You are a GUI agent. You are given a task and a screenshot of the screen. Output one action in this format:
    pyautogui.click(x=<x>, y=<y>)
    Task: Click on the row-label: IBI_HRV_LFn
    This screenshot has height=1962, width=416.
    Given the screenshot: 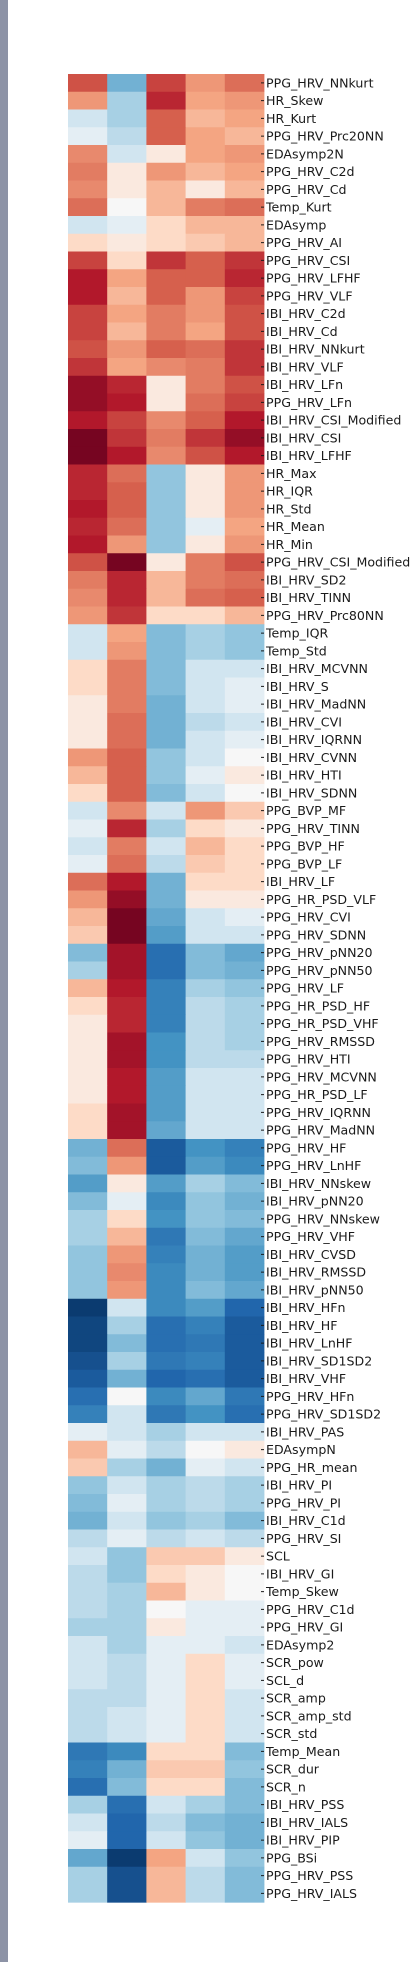 What is the action you would take?
    pyautogui.click(x=304, y=384)
    